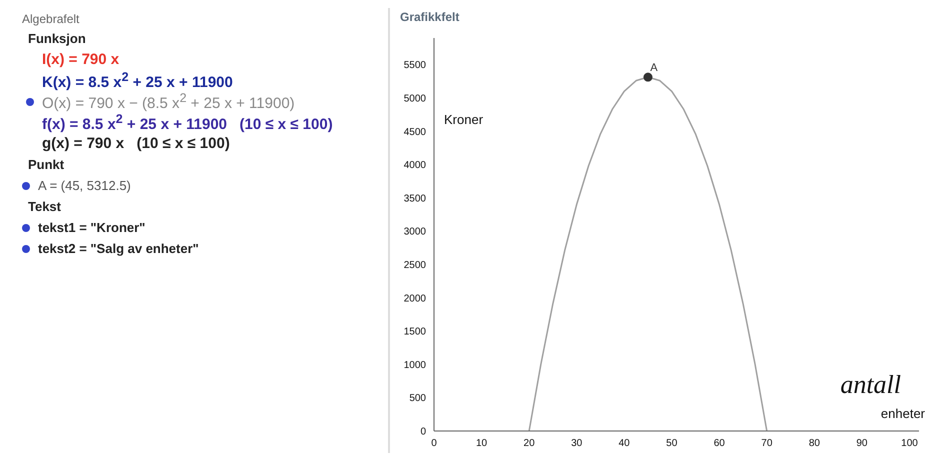 This screenshot has height=461, width=939. Describe the element at coordinates (187, 122) in the screenshot. I see `text: f(x) = 8.5 x$^{2}$ + 25 x + 11900 (10 ≤ x ≤ 100)` at that location.